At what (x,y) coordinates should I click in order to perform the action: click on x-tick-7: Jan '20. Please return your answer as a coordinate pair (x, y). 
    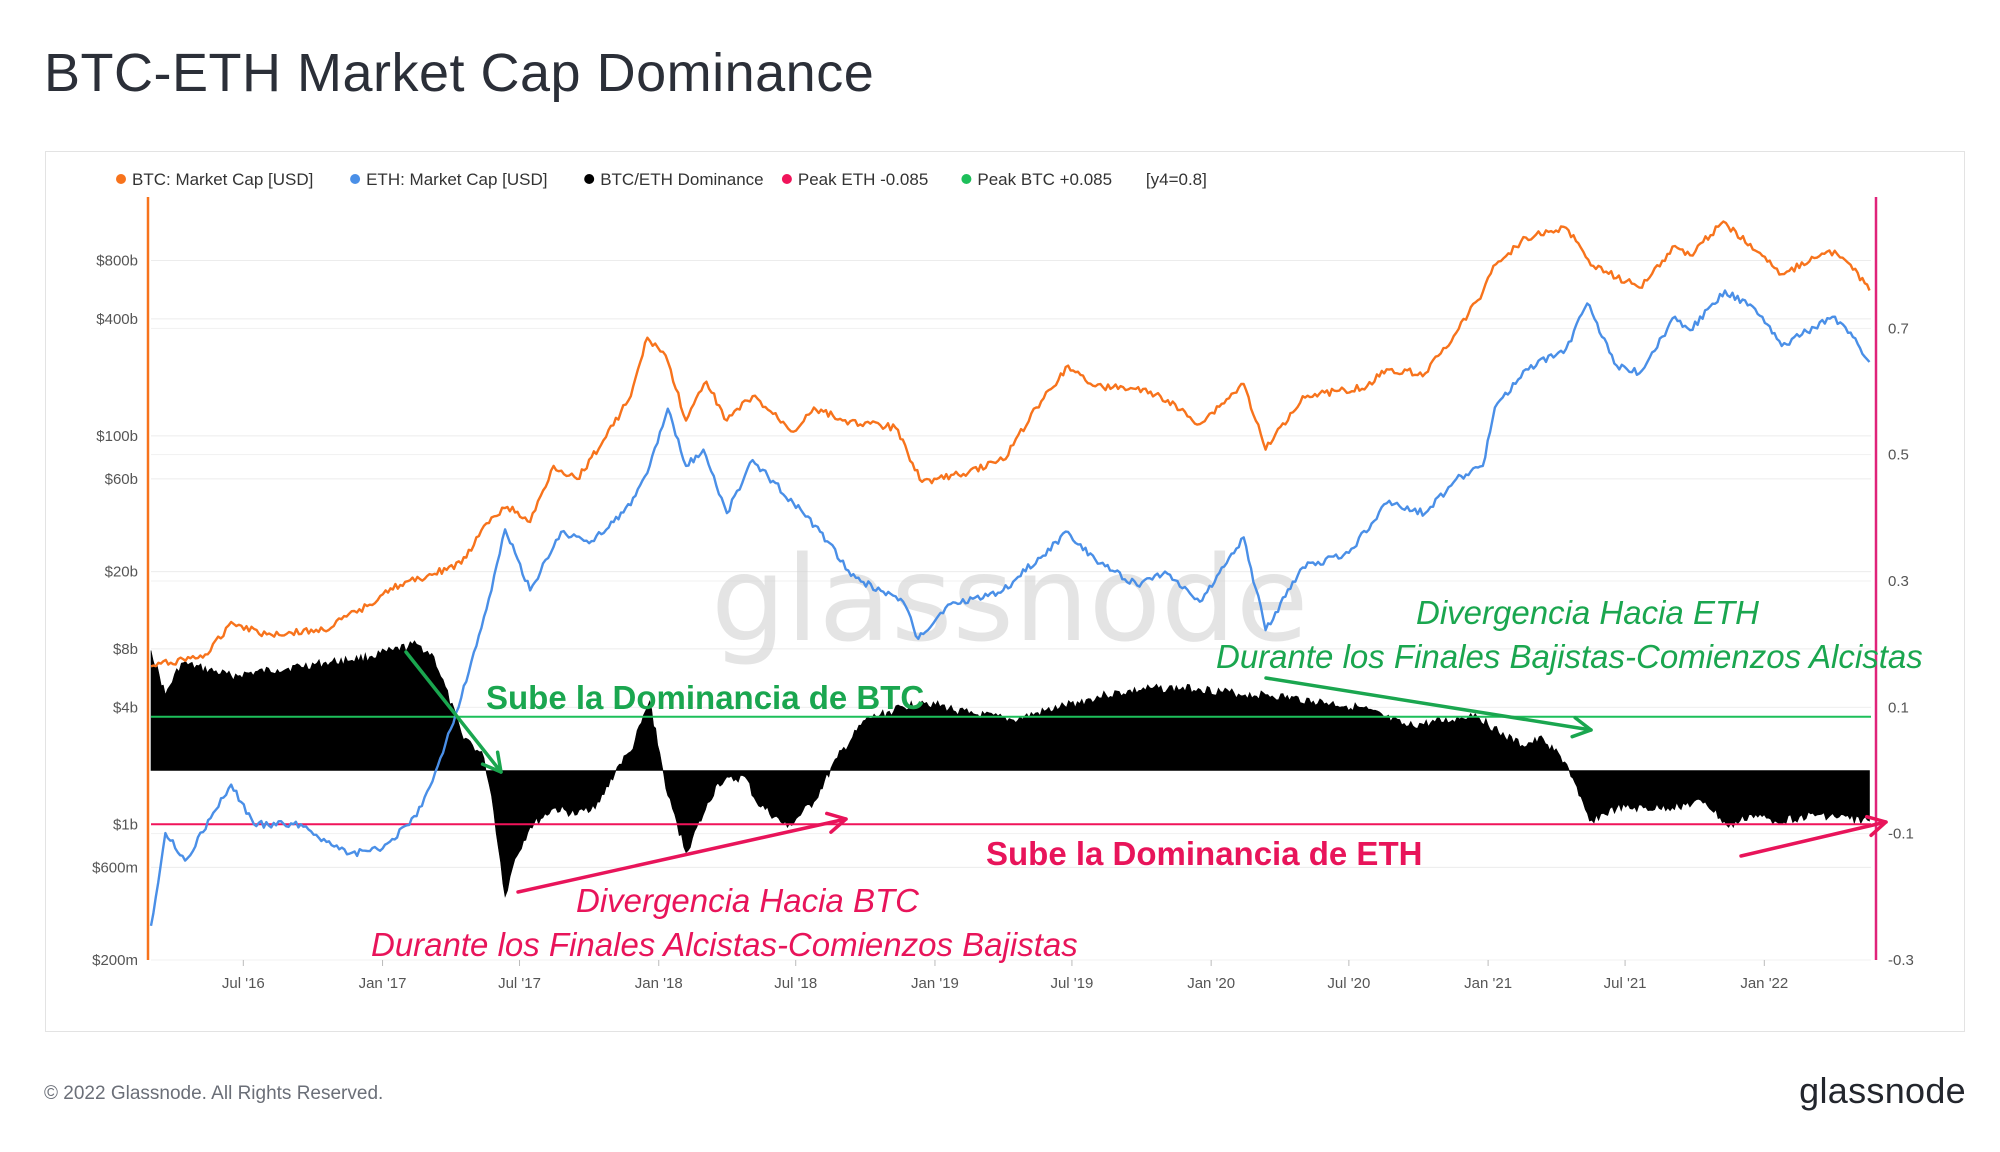
    Looking at the image, I should click on (1211, 983).